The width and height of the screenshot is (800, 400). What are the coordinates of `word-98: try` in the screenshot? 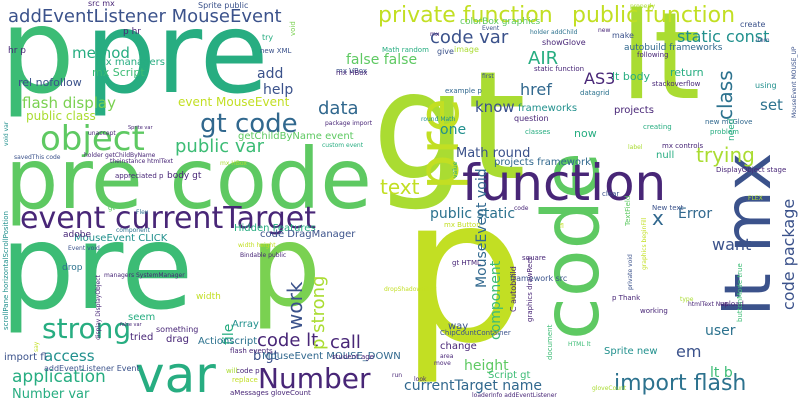 It's located at (267, 37).